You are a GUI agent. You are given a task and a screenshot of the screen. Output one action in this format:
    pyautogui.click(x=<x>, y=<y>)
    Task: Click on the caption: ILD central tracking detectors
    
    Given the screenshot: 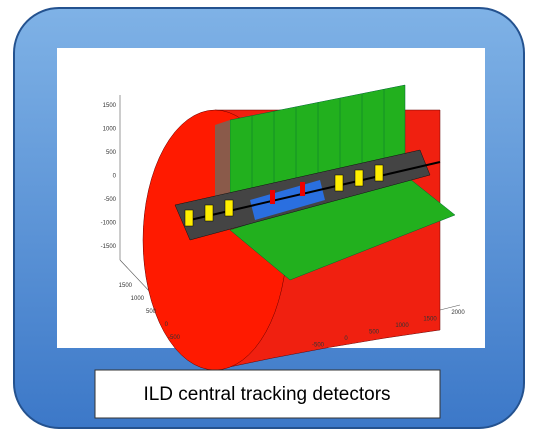 What is the action you would take?
    pyautogui.click(x=266, y=394)
    